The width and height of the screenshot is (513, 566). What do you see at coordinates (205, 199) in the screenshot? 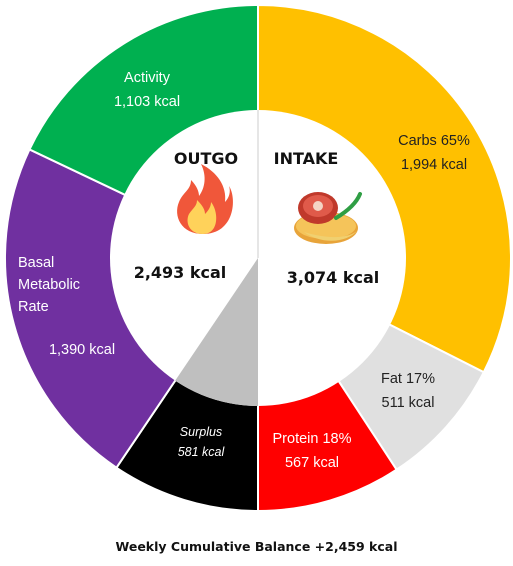
I see `fire-icon` at bounding box center [205, 199].